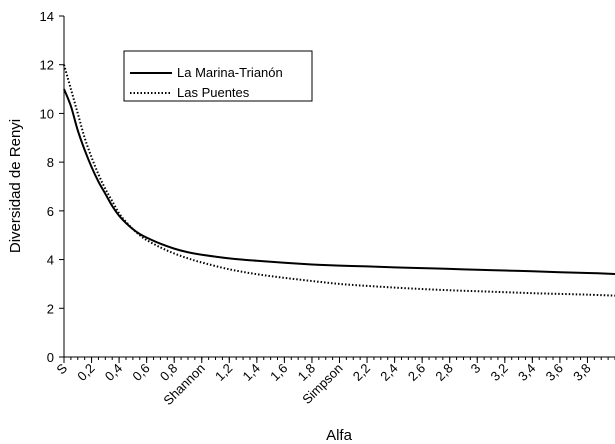  What do you see at coordinates (85, 372) in the screenshot?
I see `x-tick-label: 0,2` at bounding box center [85, 372].